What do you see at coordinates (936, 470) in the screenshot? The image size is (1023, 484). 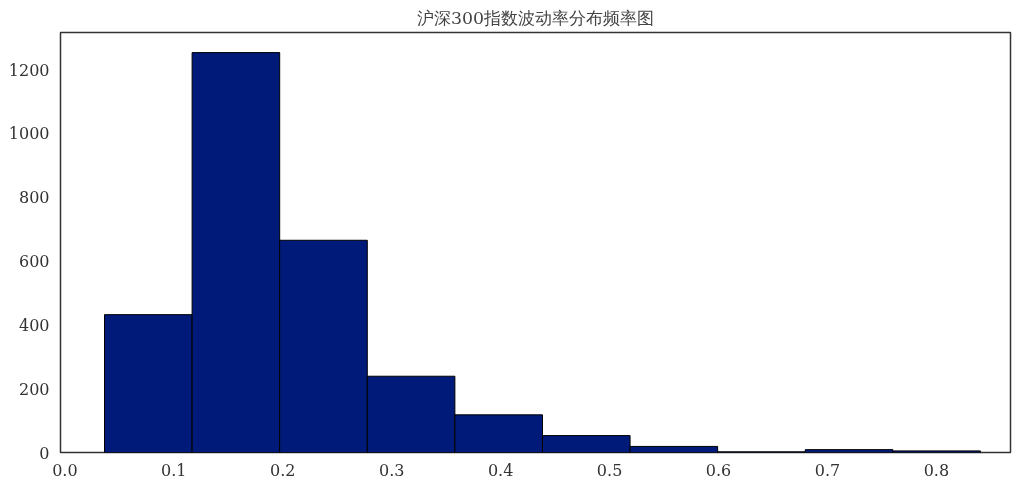 I see `x-tick-label: 0.8` at bounding box center [936, 470].